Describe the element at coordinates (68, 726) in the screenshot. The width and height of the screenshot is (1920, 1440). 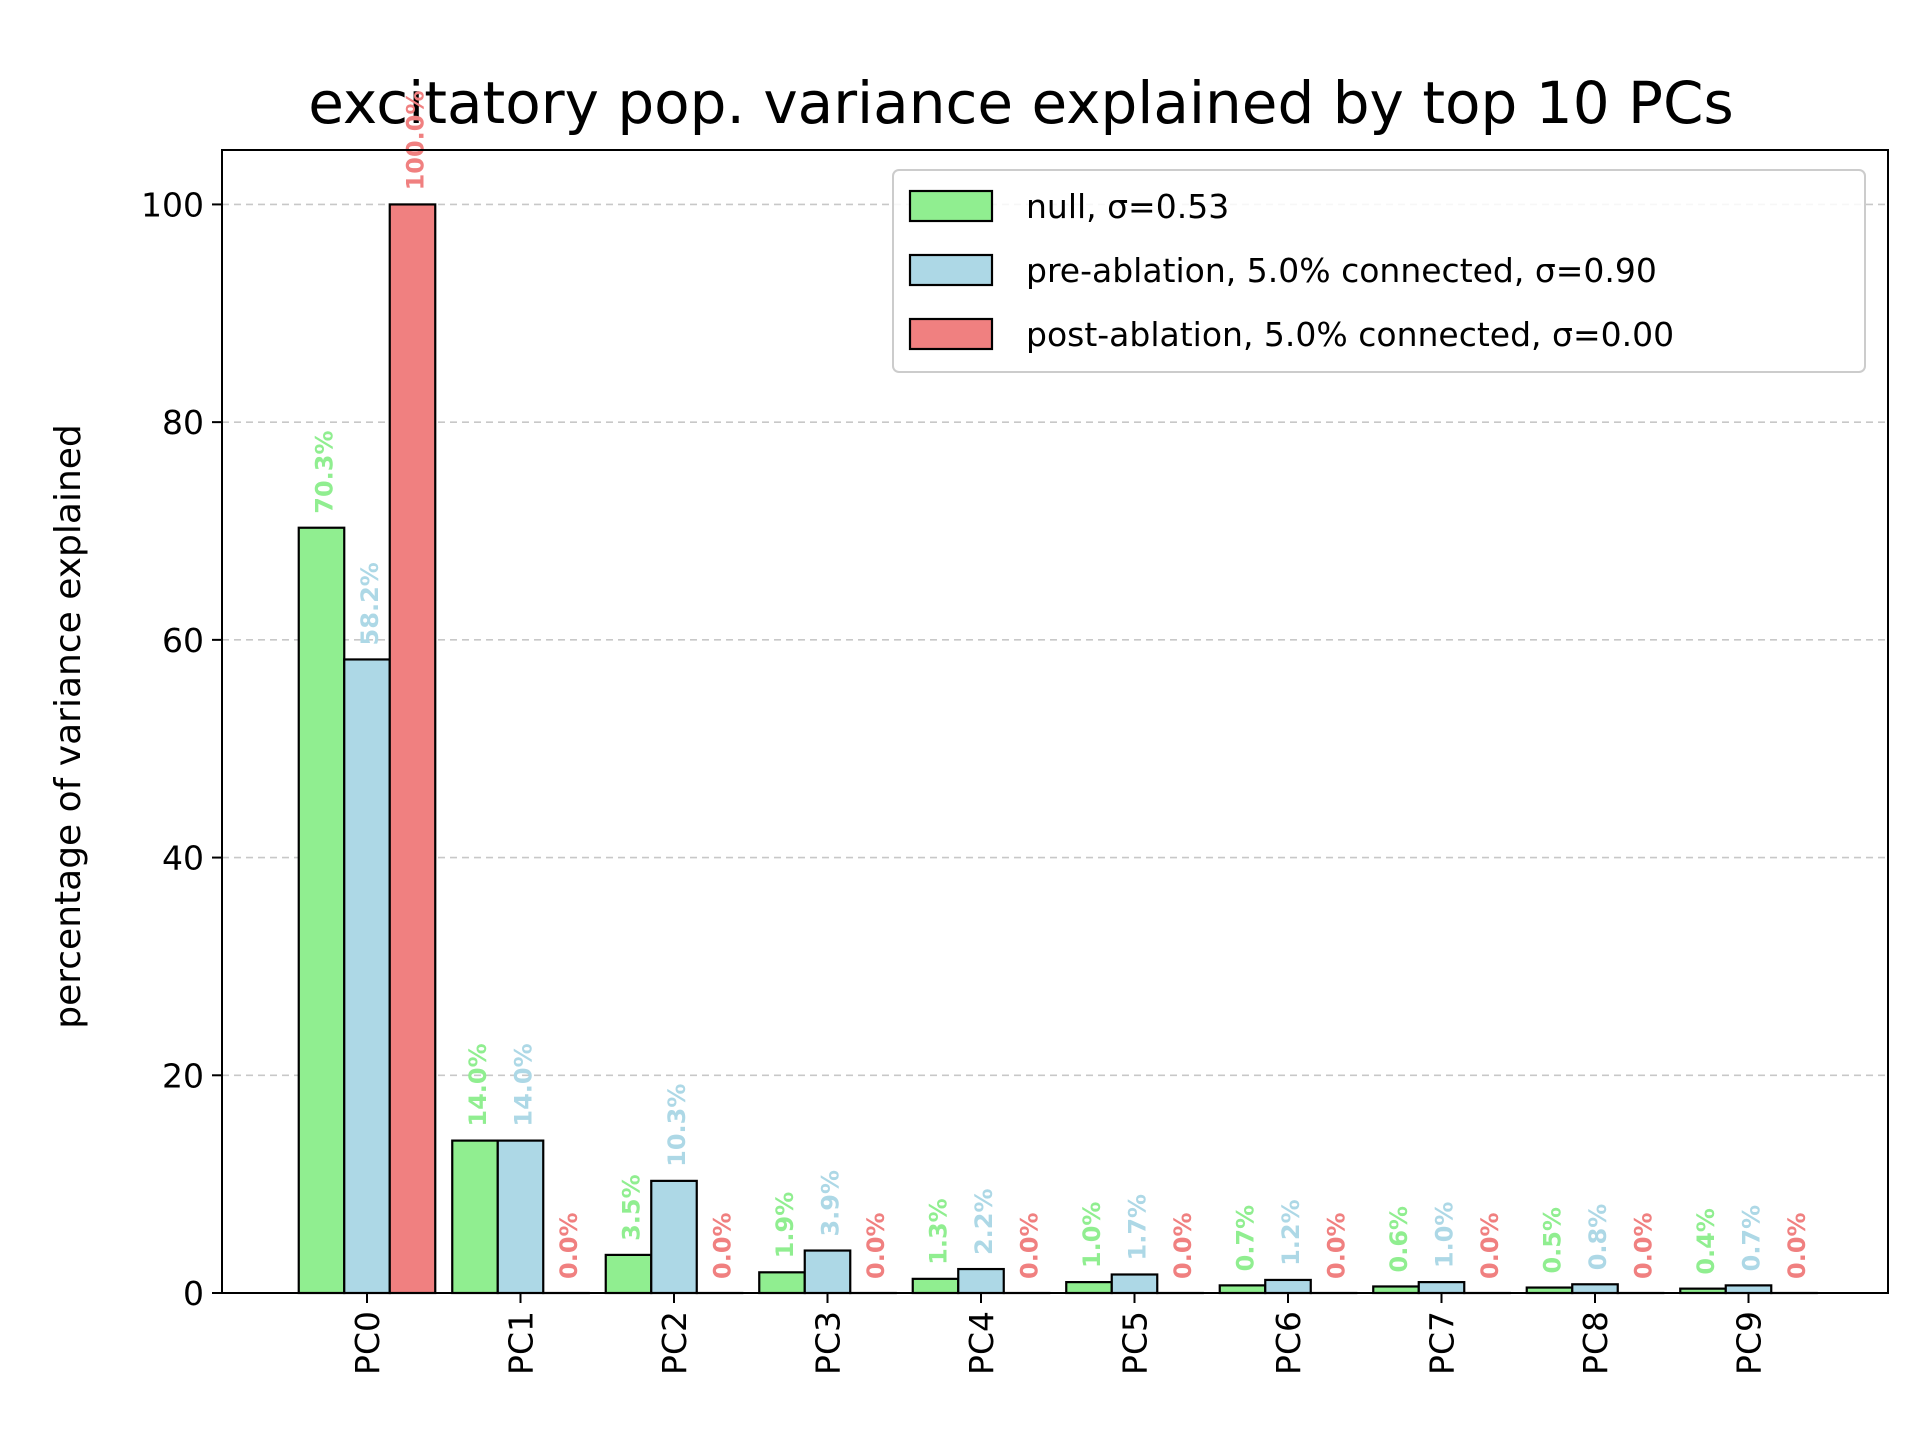
I see `y-axis-label: percentage of variance explained` at that location.